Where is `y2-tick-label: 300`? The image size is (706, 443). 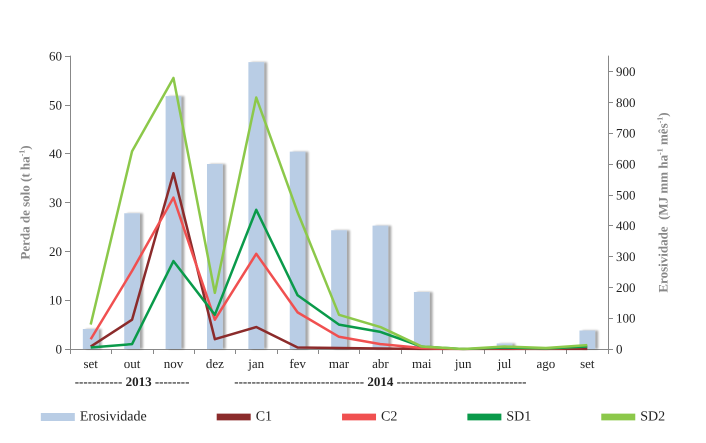 y2-tick-label: 300 is located at coordinates (626, 256).